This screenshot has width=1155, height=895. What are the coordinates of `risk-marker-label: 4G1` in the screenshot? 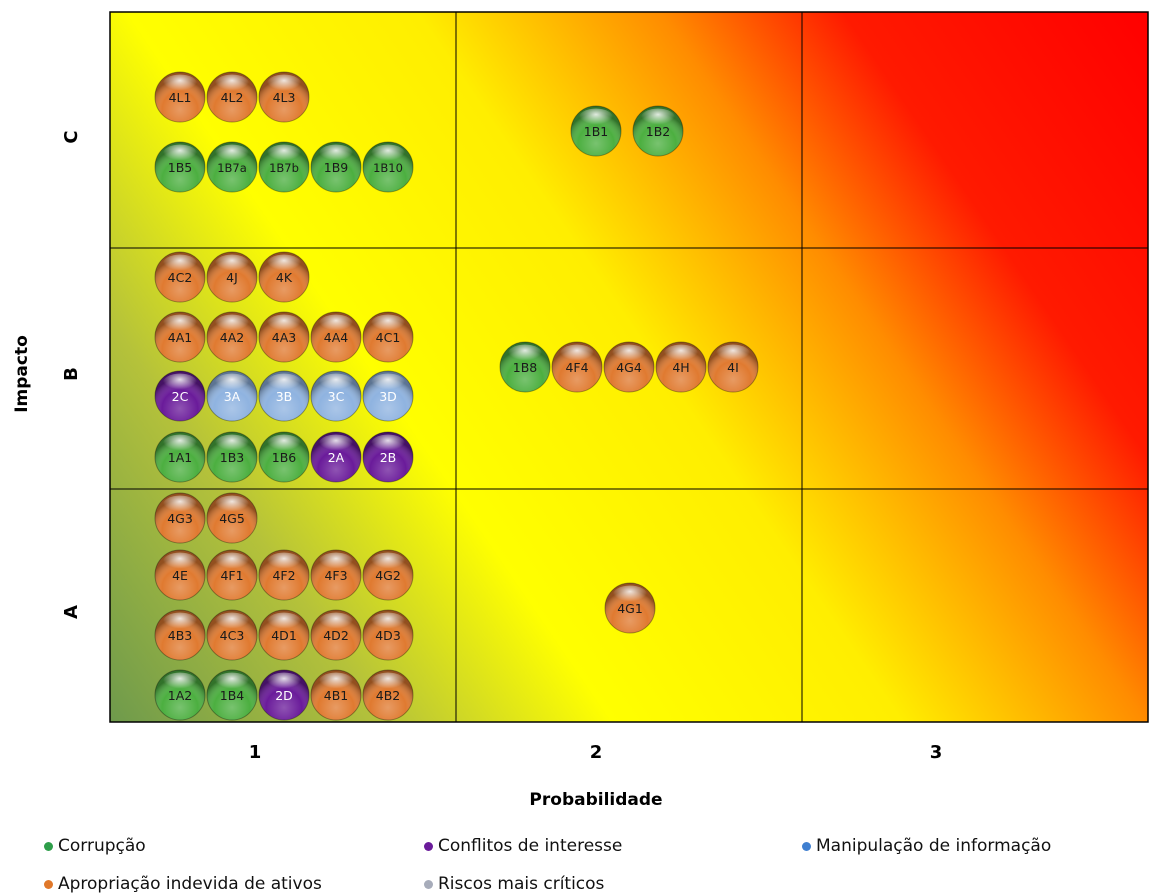 It's located at (630, 608).